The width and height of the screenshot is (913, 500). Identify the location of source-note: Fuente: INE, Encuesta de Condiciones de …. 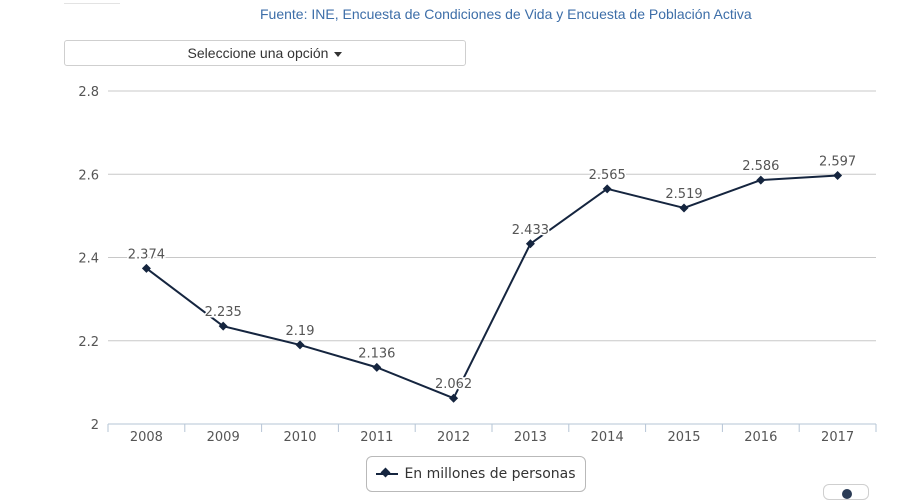
(506, 14).